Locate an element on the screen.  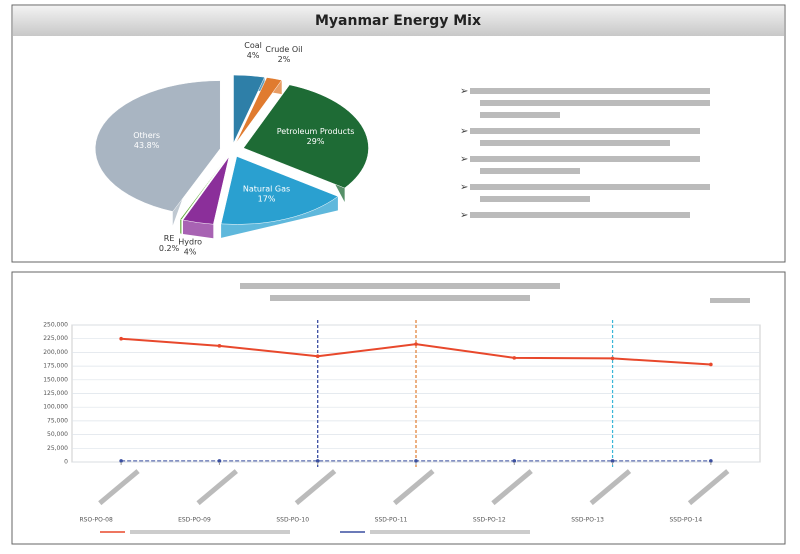
y-tick-label: 200,000 is located at coordinates (55, 352).